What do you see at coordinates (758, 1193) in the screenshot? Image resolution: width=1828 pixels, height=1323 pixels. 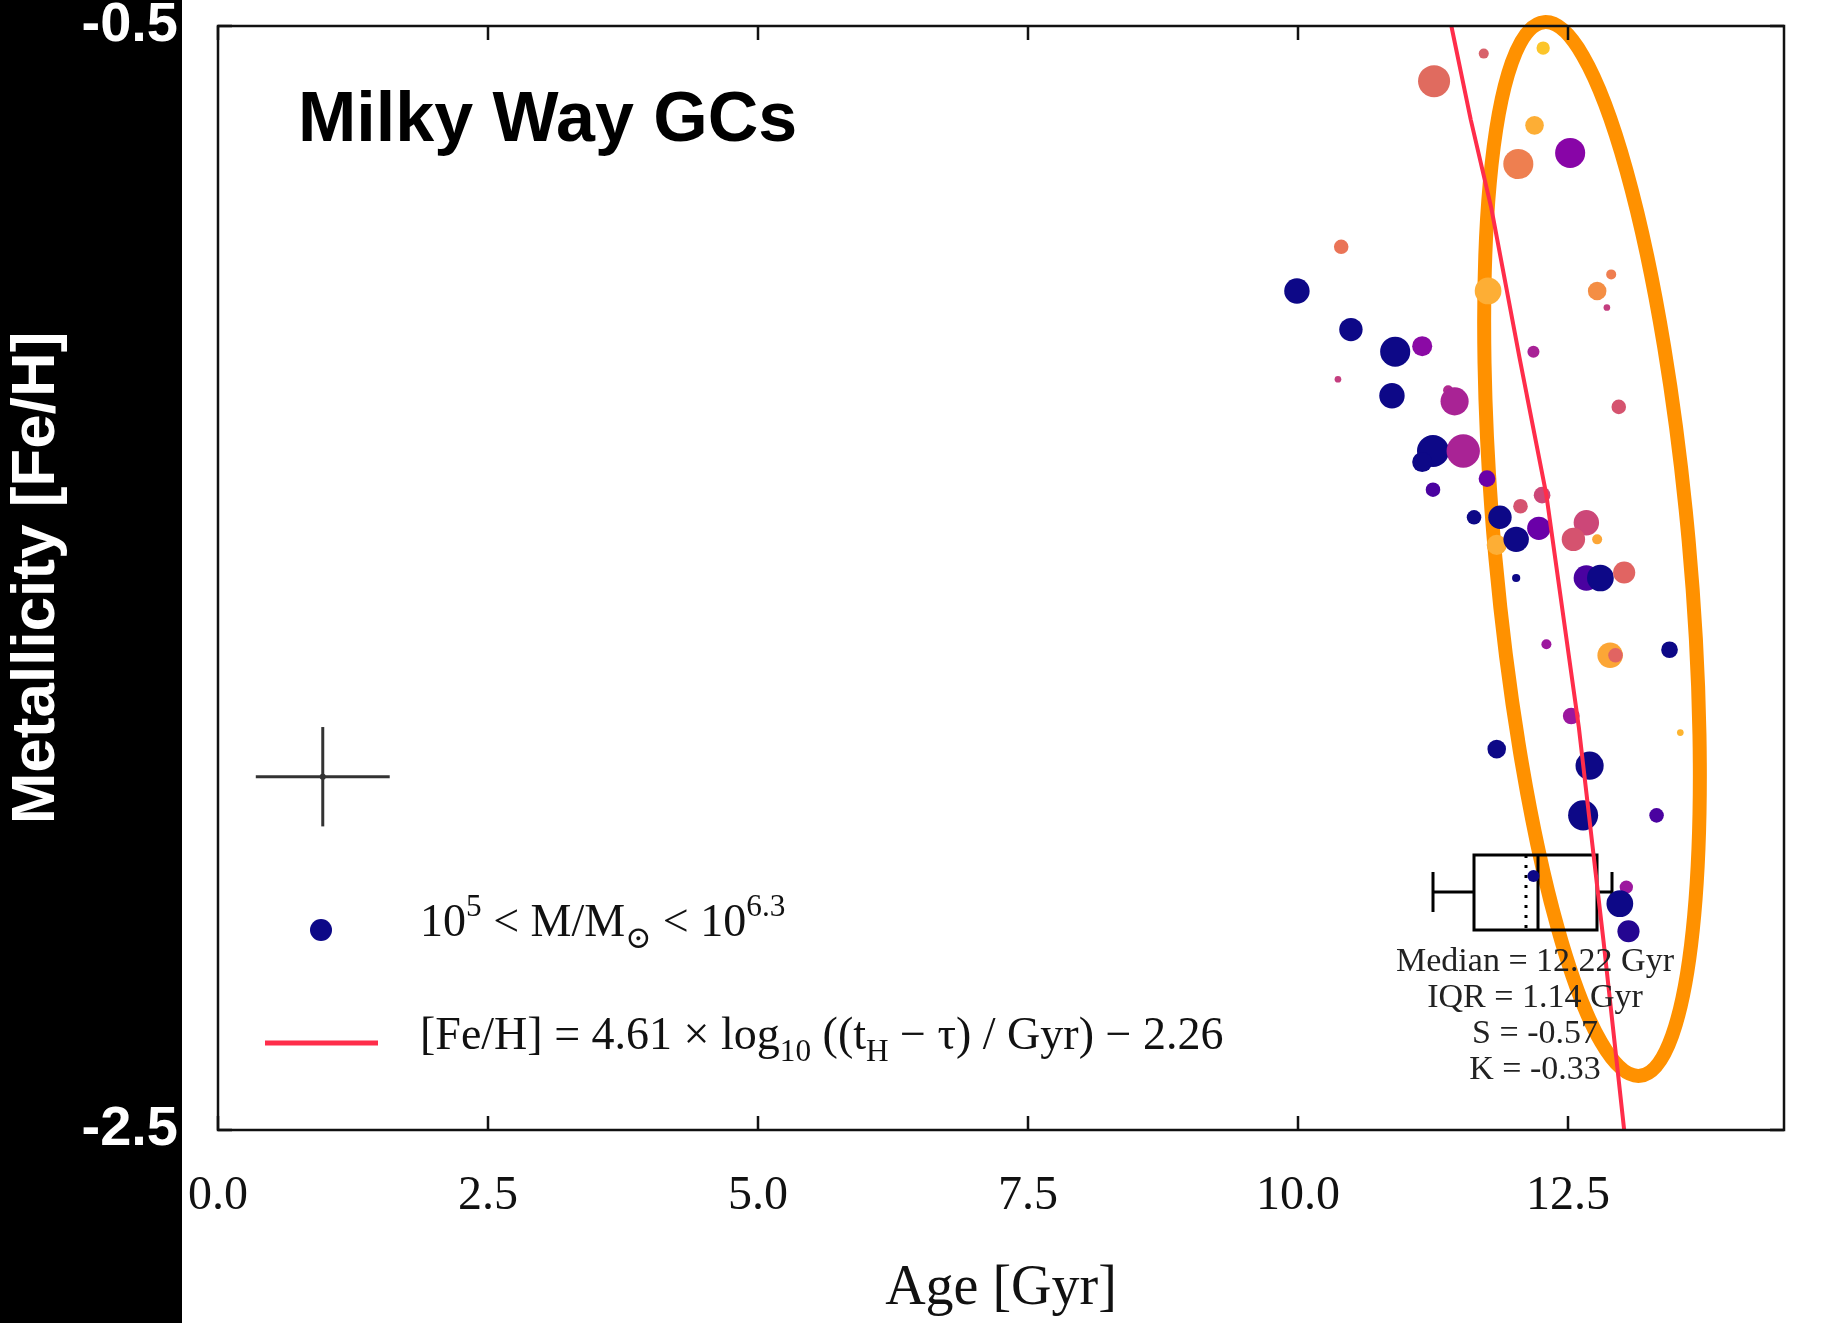 I see `x-tick-label: 5.0` at bounding box center [758, 1193].